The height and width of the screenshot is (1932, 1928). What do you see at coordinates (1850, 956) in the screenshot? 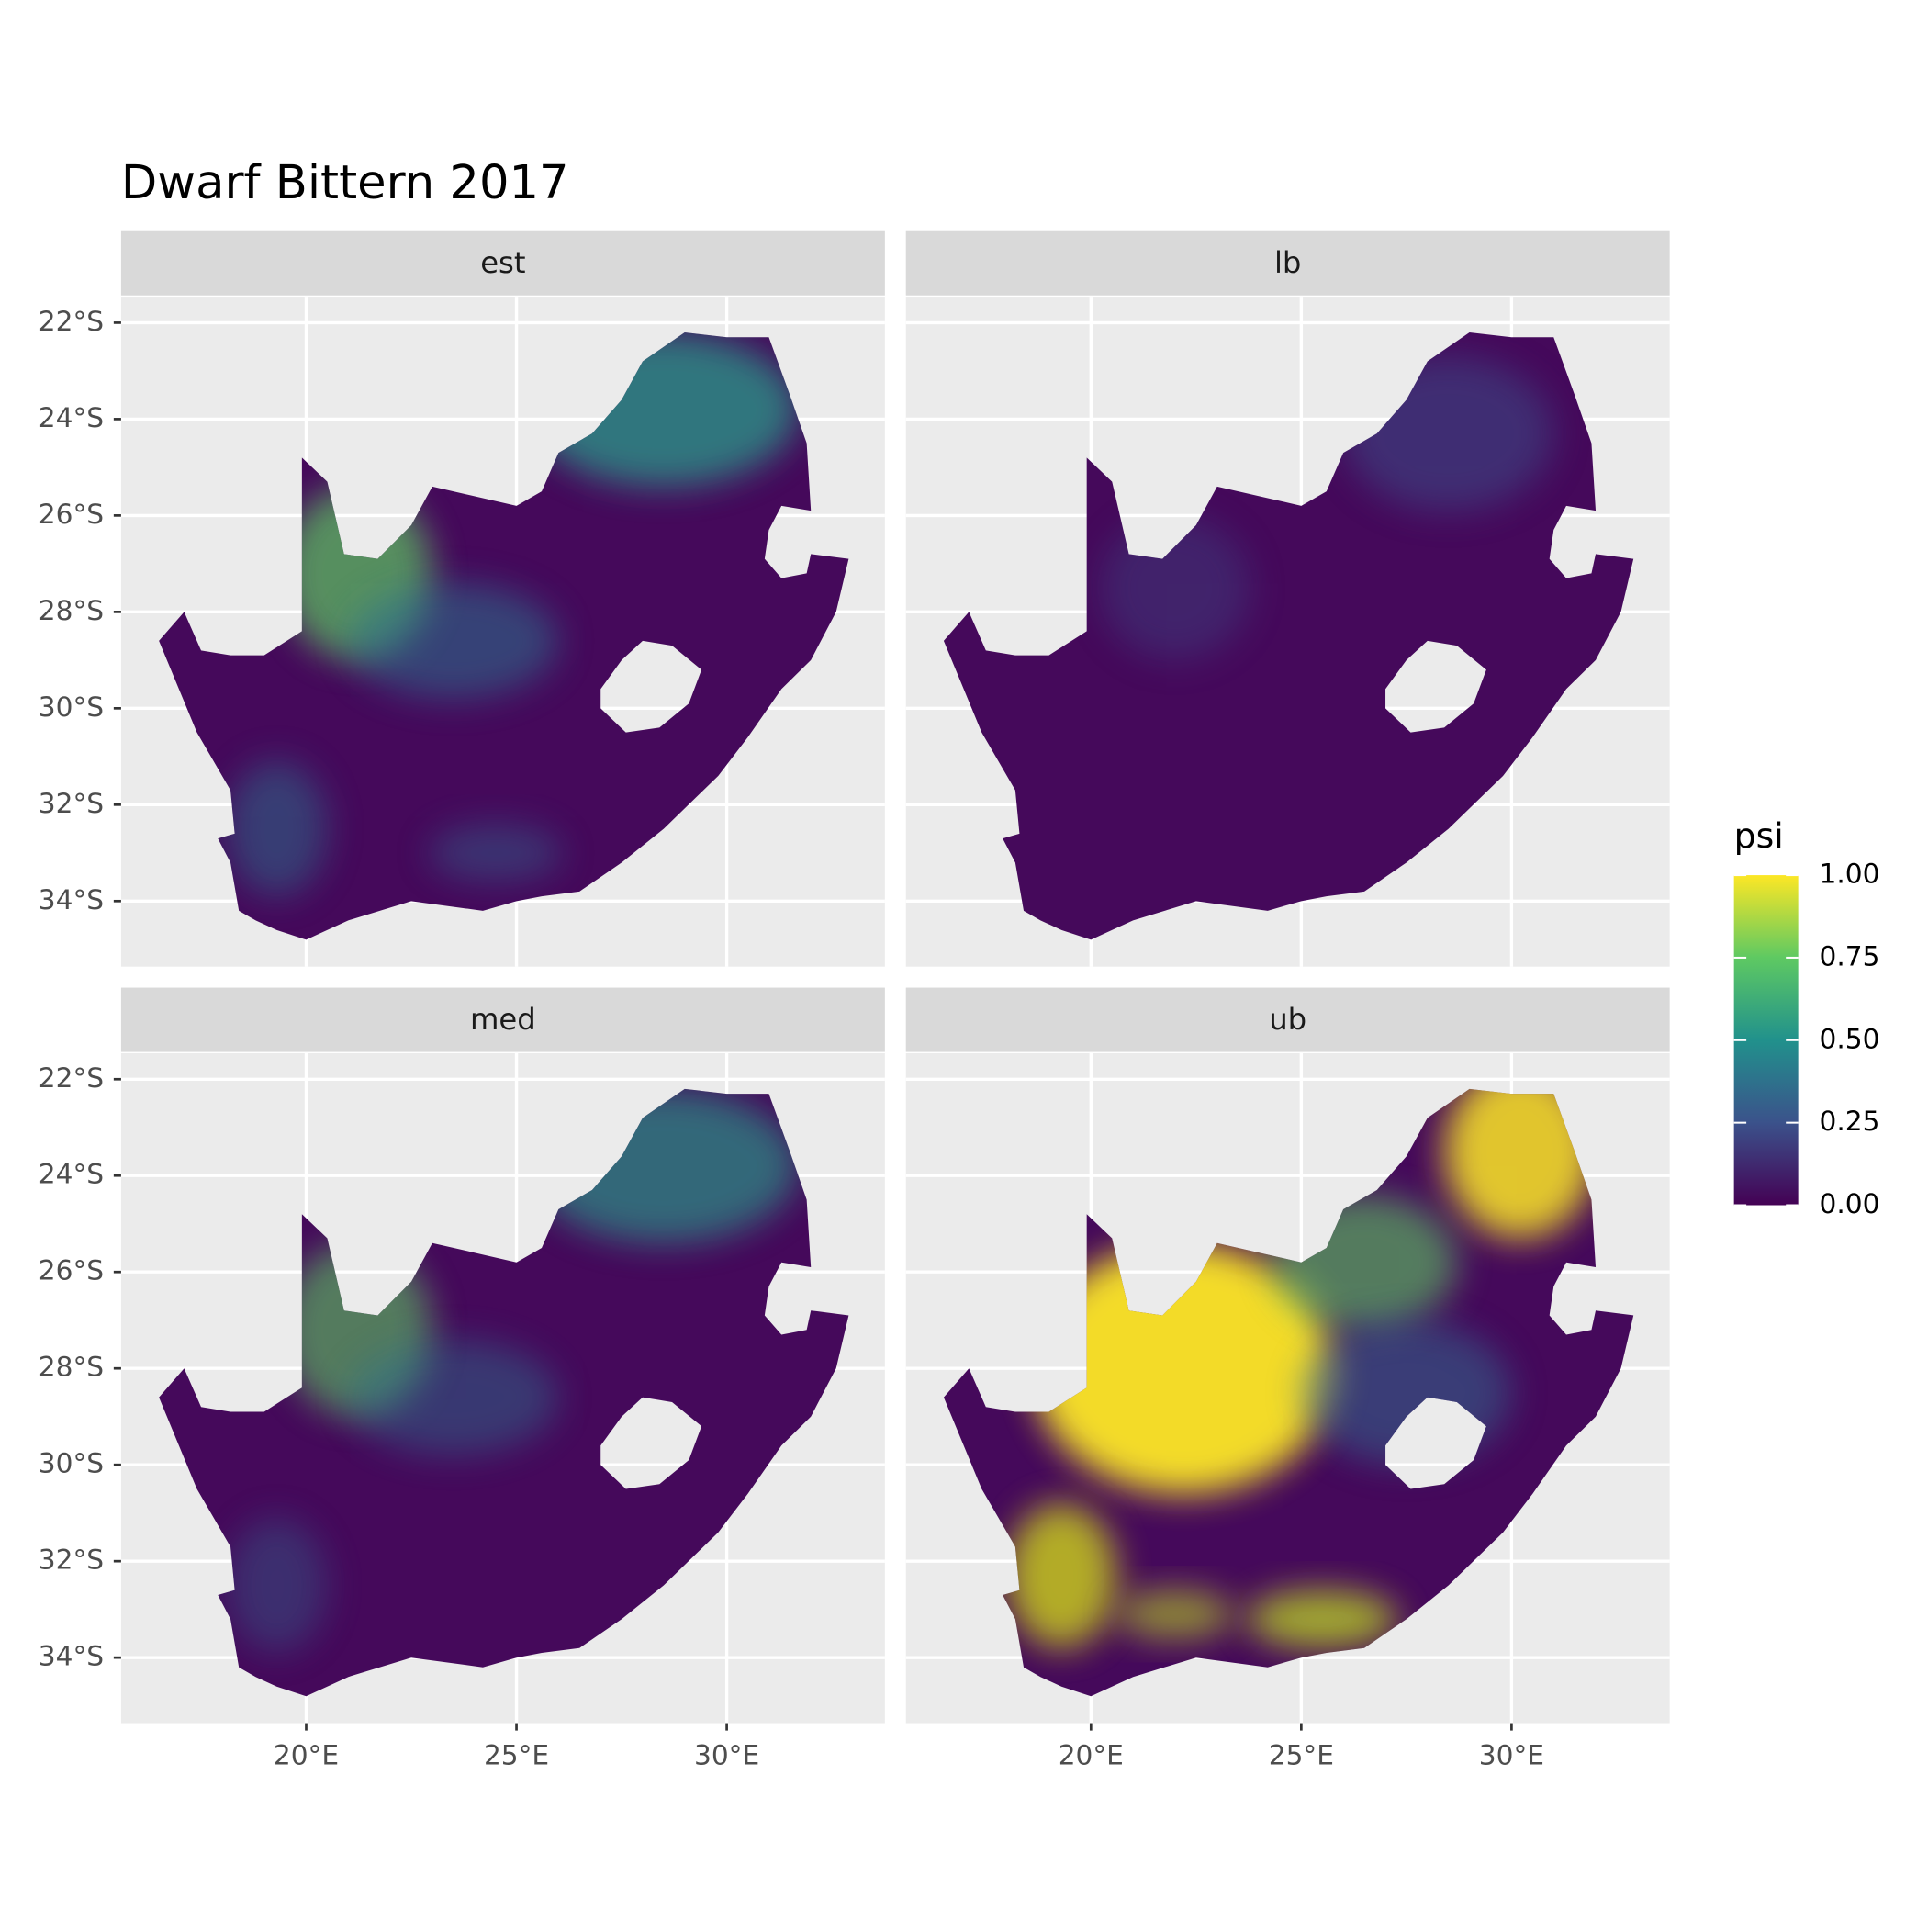
I see `legend-tick-label: 0.75` at bounding box center [1850, 956].